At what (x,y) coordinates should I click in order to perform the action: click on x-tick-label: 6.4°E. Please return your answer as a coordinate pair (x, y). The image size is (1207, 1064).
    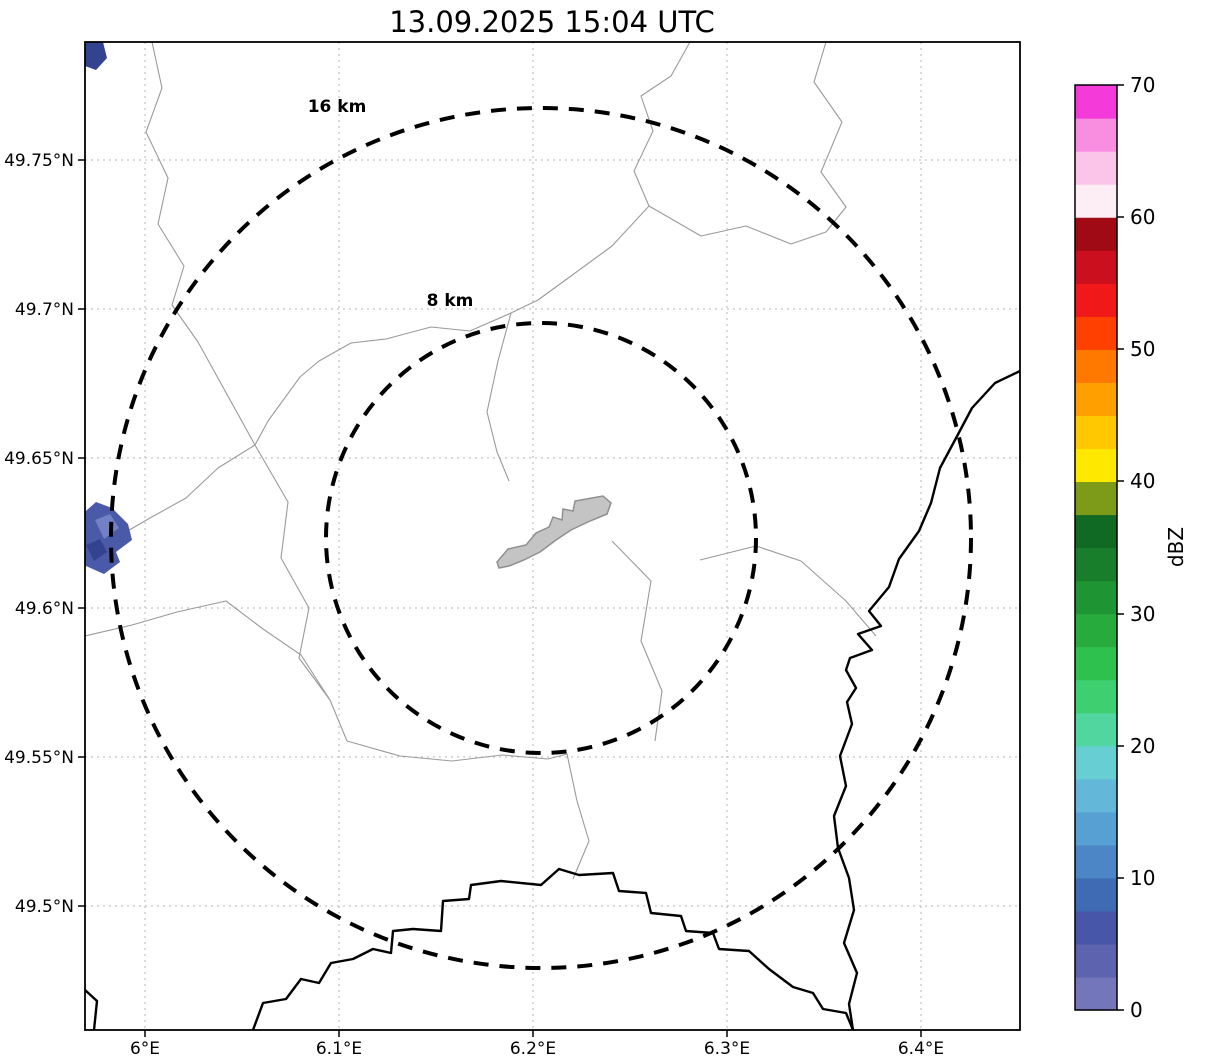
    Looking at the image, I should click on (921, 1049).